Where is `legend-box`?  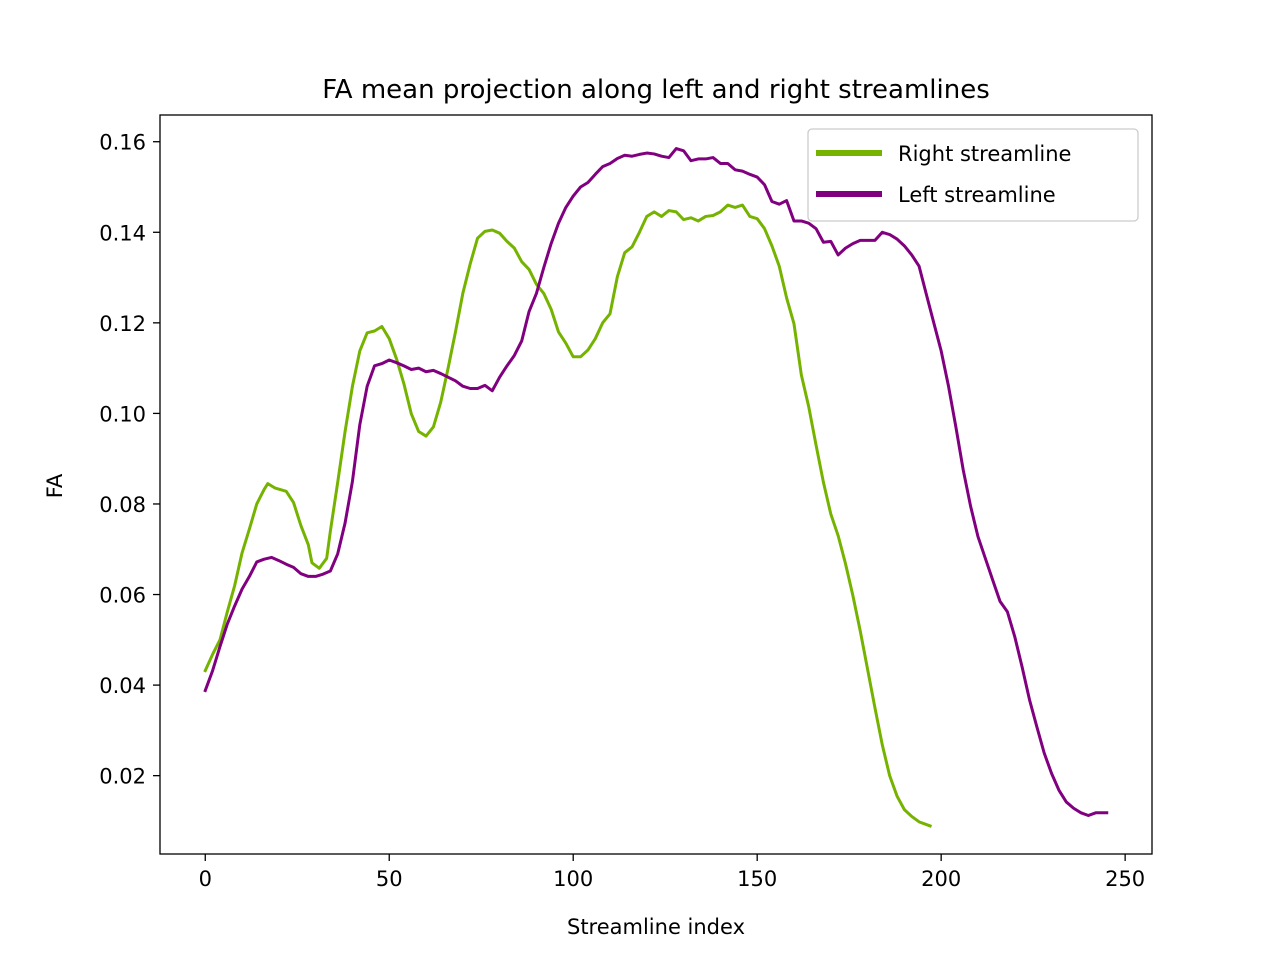 legend-box is located at coordinates (973, 175).